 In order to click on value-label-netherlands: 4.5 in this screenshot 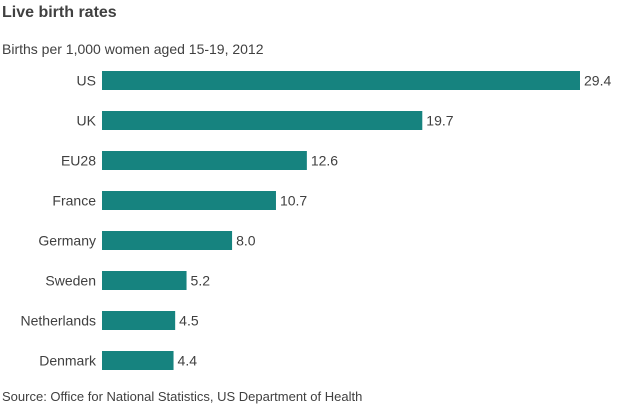, I will do `click(189, 321)`.